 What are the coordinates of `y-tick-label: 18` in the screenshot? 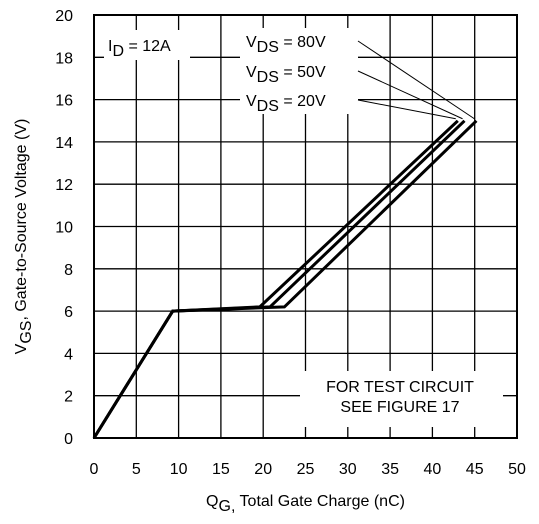 It's located at (64, 58).